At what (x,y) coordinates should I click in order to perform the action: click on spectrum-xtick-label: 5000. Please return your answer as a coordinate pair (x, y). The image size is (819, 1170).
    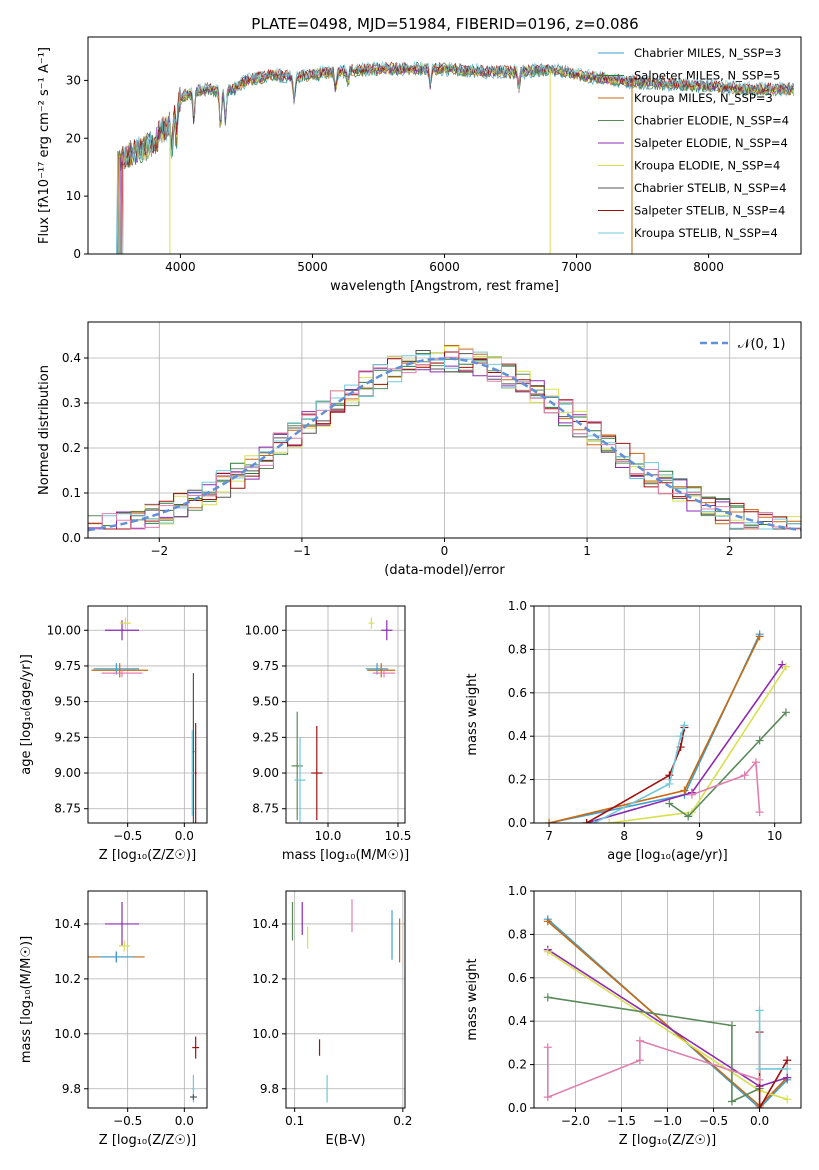
    Looking at the image, I should click on (312, 267).